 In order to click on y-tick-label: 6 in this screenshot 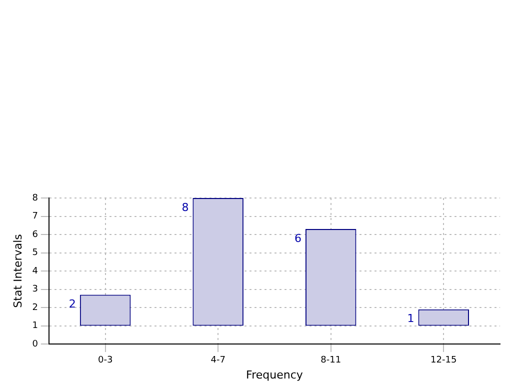, I will do `click(35, 235)`.